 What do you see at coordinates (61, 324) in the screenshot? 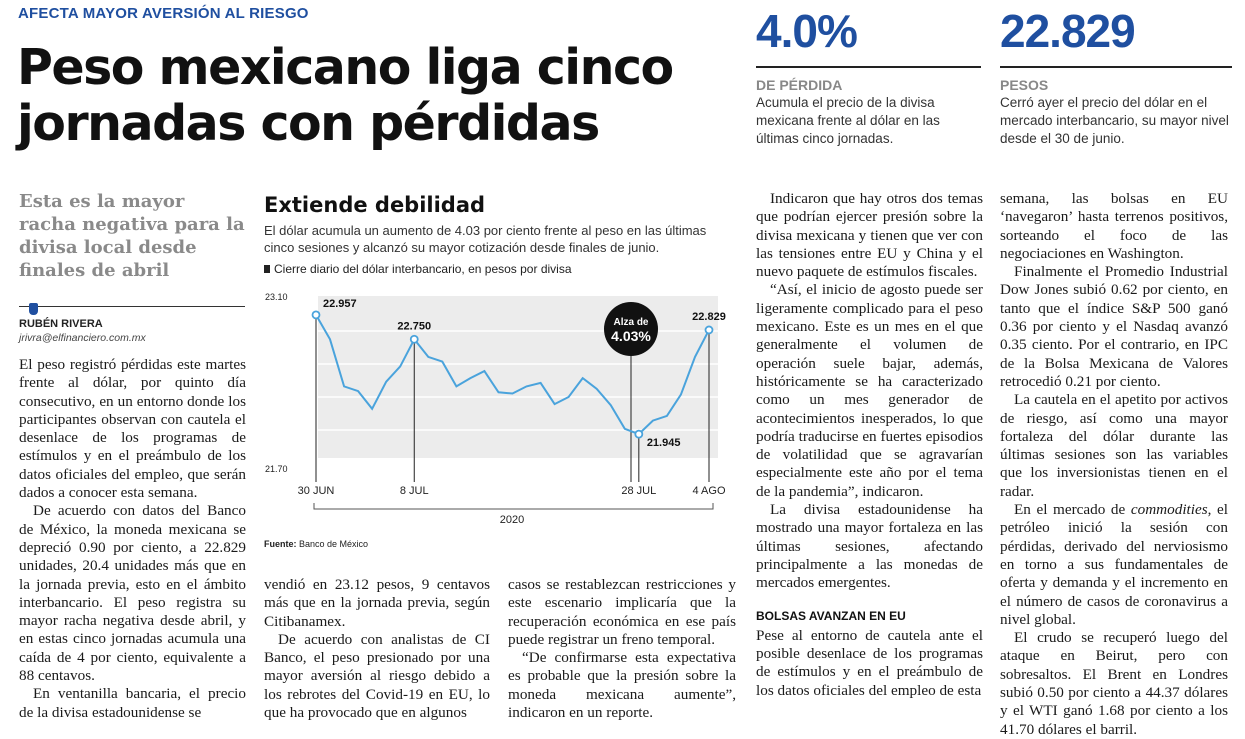
I see `author: RUBÉN RIVERA` at bounding box center [61, 324].